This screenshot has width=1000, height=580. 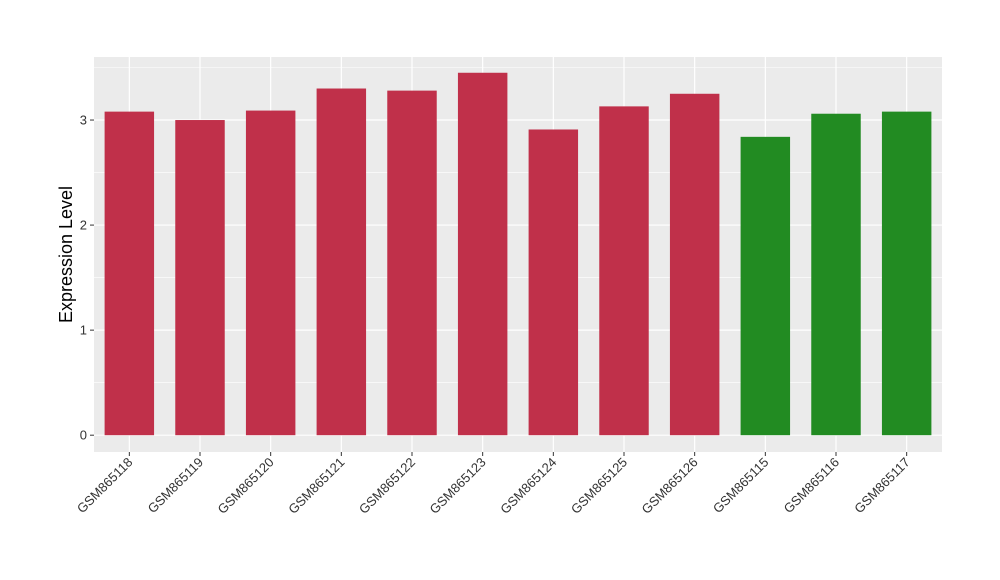 I want to click on x-tick-label: GSM865119, so click(x=176, y=486).